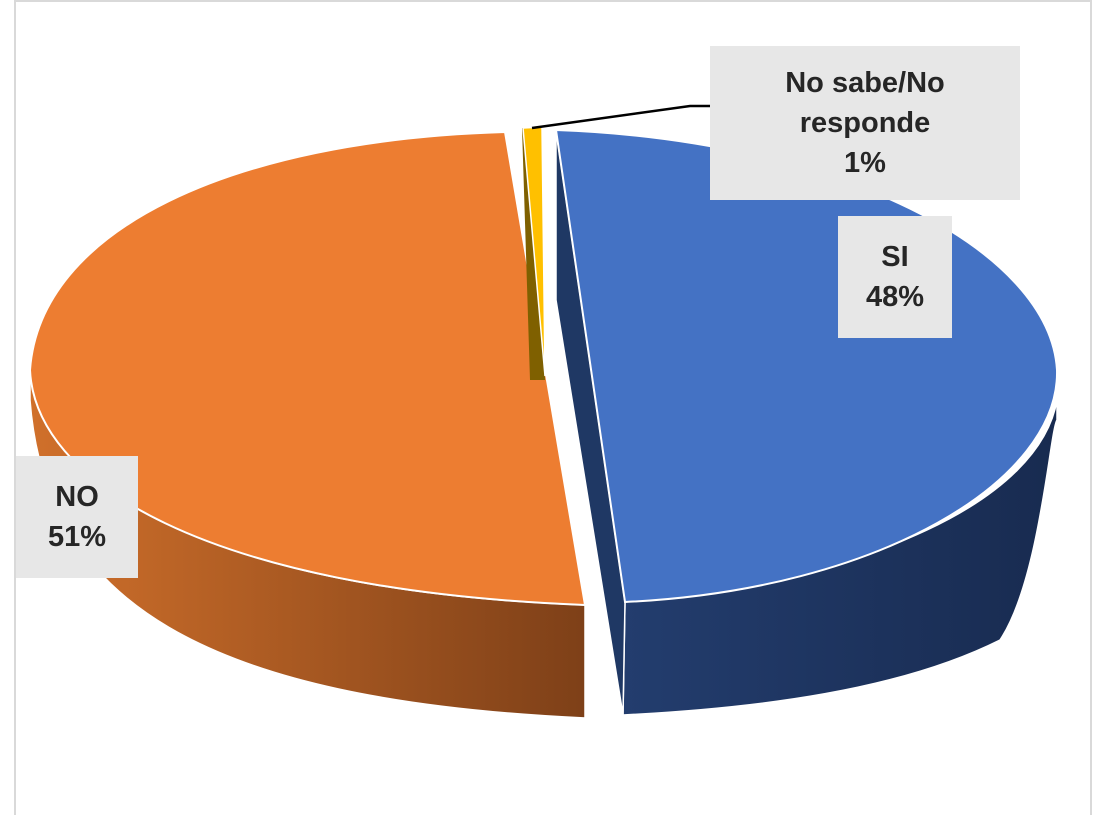 Image resolution: width=1094 pixels, height=815 pixels. Describe the element at coordinates (895, 257) in the screenshot. I see `data-label-si-name: SI` at that location.